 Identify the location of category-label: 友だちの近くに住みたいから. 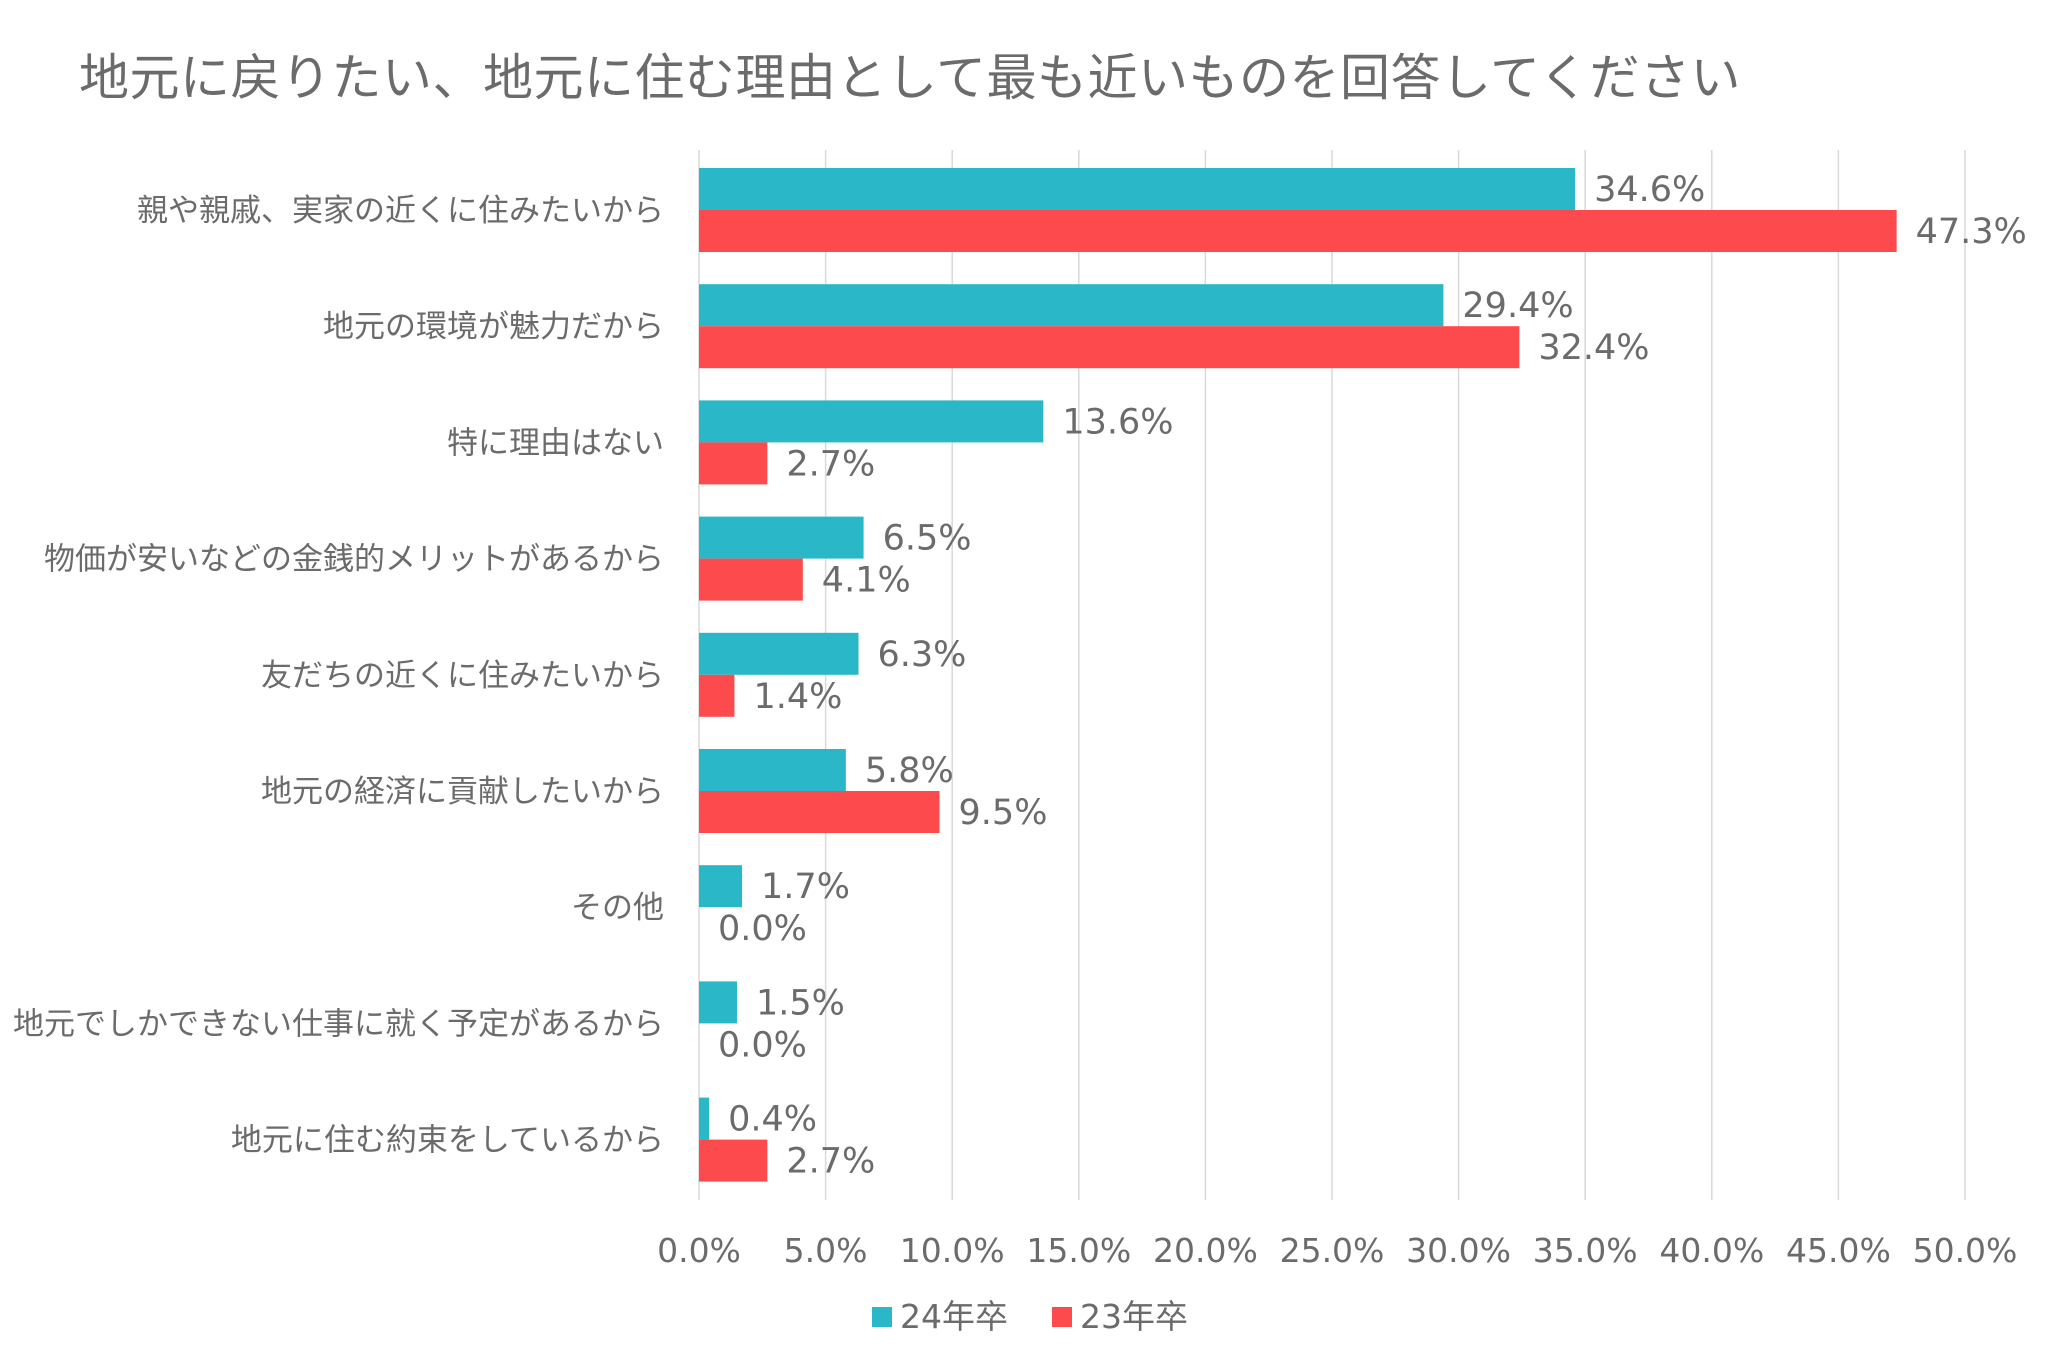
(462, 676).